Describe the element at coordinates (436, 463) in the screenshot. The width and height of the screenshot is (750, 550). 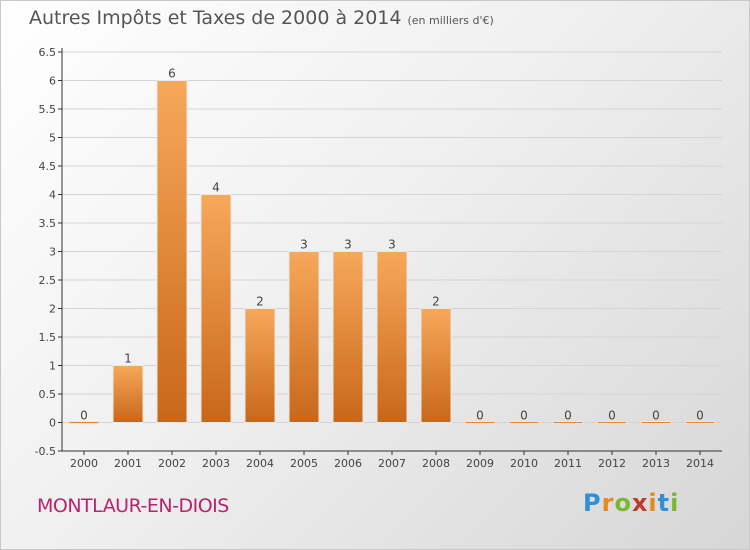
I see `x-tick-label: 2008` at that location.